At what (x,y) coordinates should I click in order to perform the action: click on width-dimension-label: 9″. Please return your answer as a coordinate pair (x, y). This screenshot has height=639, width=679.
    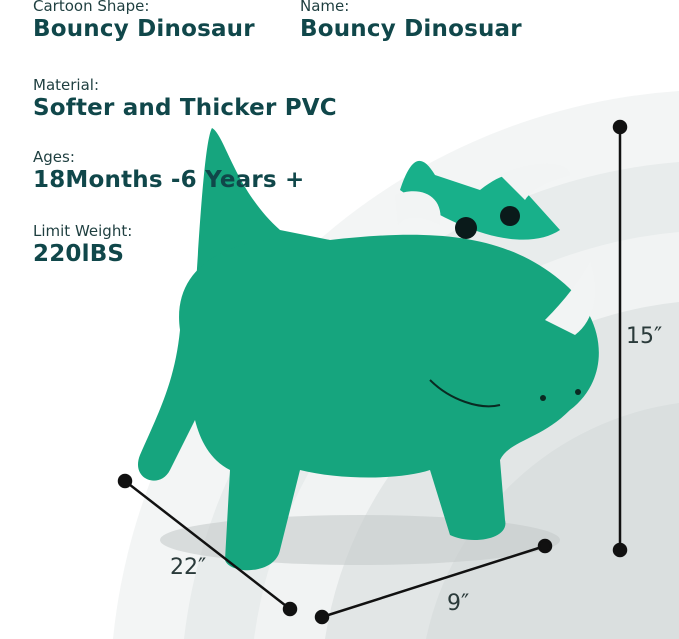
    Looking at the image, I should click on (458, 603).